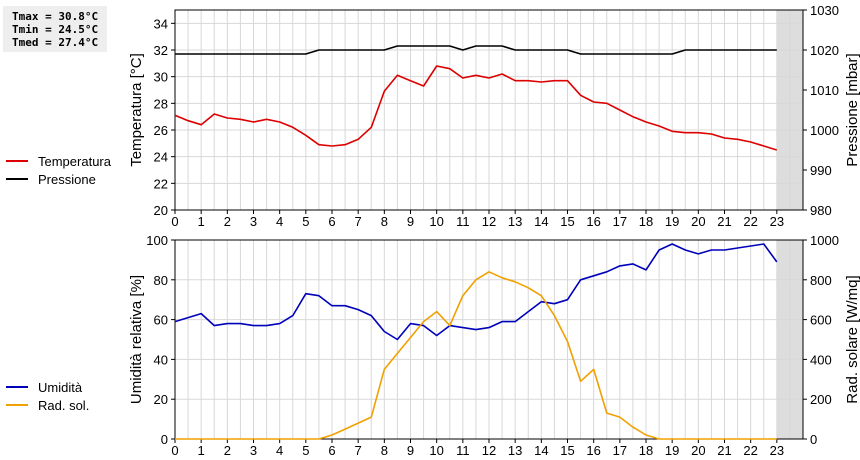 This screenshot has width=860, height=460. I want to click on chart1-x-tick-label: 5, so click(305, 221).